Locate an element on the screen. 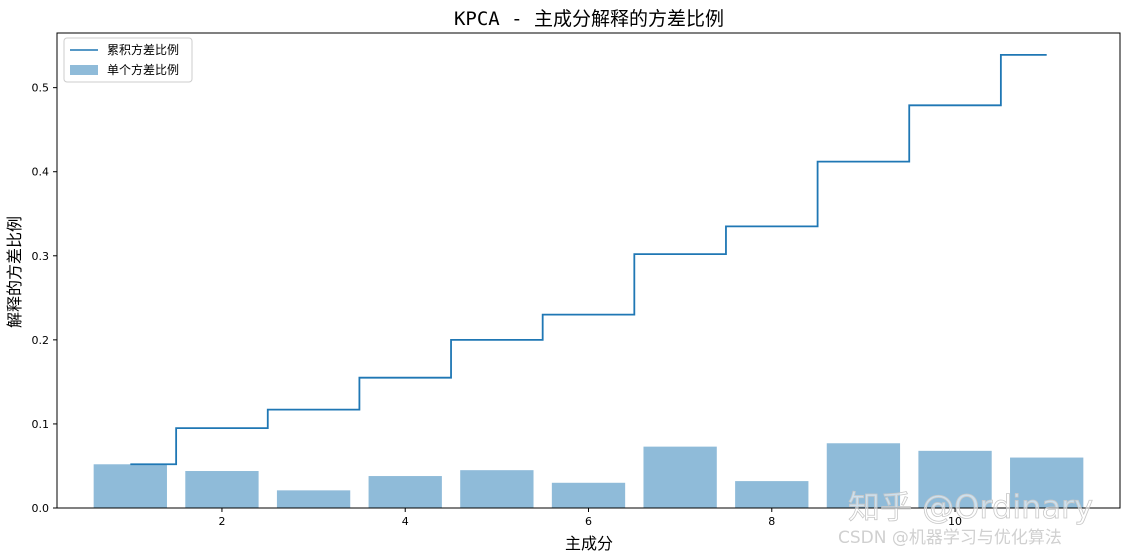 This screenshot has height=555, width=1122. y-tick-label: 0.1 is located at coordinates (41, 424).